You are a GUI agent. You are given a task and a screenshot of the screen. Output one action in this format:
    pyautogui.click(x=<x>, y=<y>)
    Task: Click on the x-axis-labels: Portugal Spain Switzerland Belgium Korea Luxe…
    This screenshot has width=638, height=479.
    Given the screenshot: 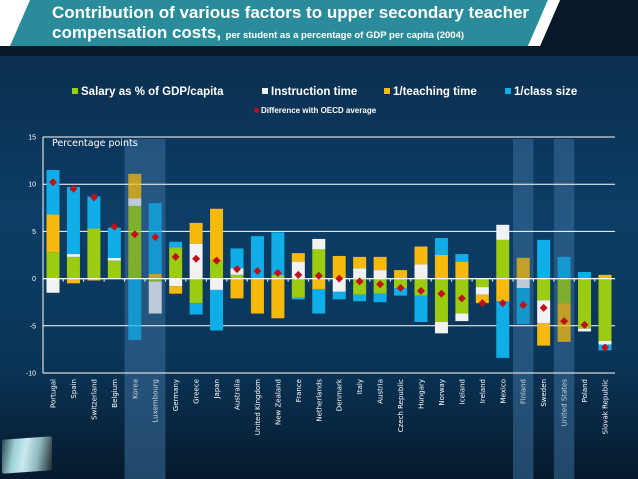 What is the action you would take?
    pyautogui.click(x=330, y=406)
    